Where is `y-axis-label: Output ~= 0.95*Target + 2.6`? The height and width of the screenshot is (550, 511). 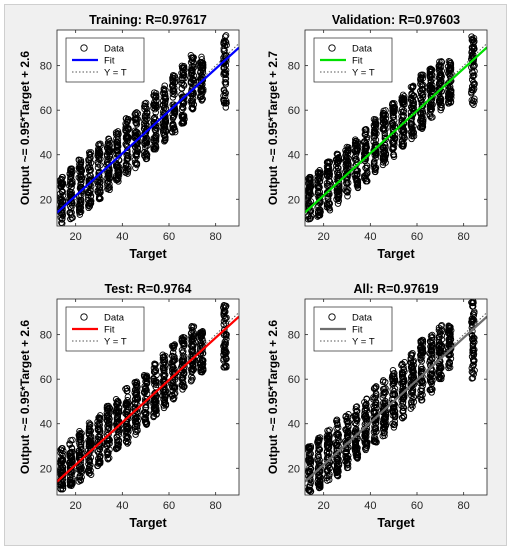 y-axis-label: Output ~= 0.95*Target + 2.6 is located at coordinates (273, 397).